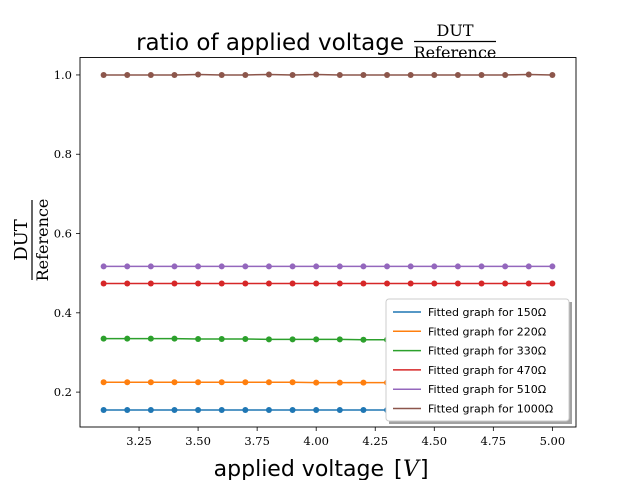  I want to click on y-axis-label: DUT Reference, so click(31, 240).